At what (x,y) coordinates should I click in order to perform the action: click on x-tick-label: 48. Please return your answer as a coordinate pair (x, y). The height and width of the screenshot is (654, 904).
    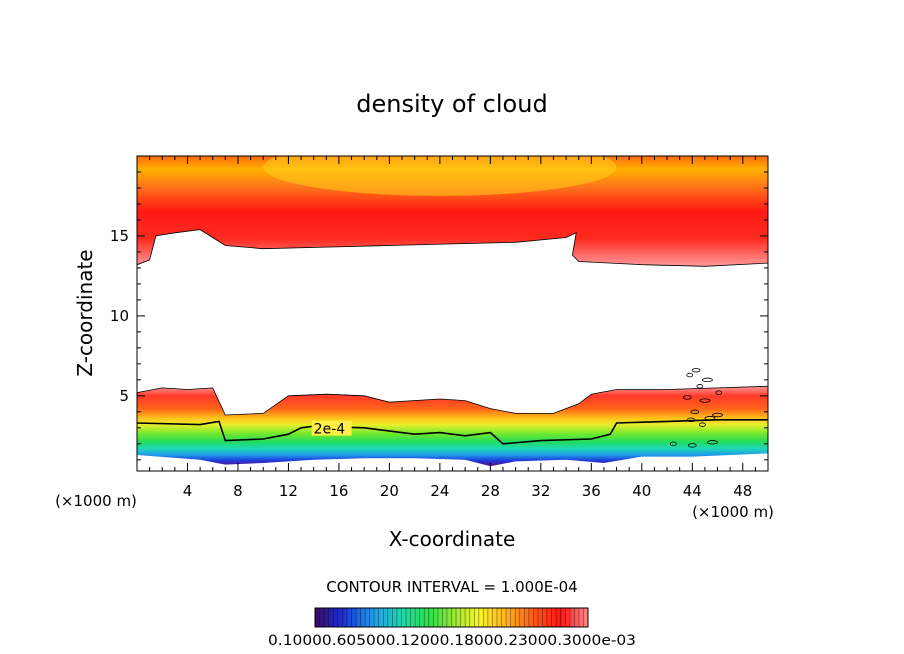
    Looking at the image, I should click on (742, 491).